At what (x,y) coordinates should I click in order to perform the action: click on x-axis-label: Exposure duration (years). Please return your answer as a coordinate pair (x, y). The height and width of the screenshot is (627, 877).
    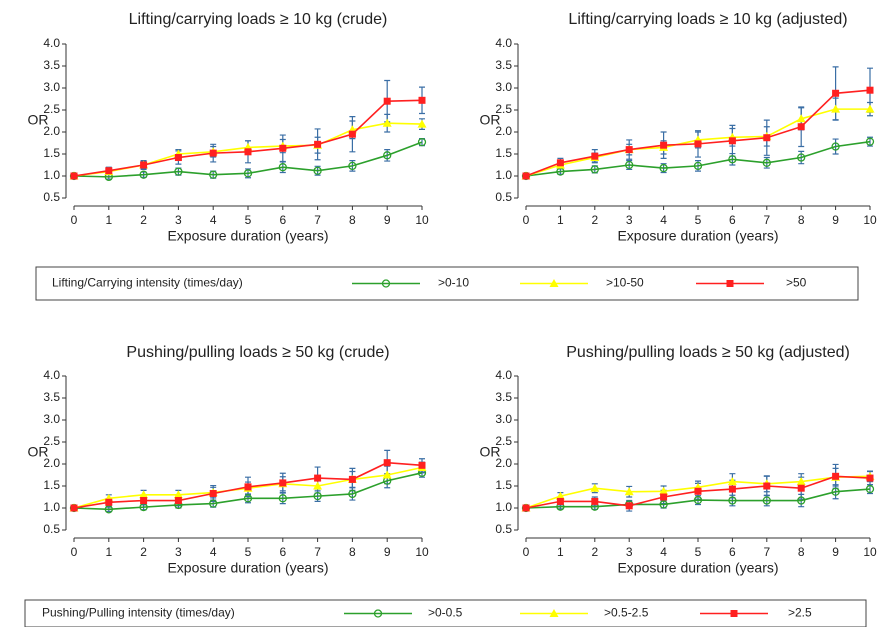
    Looking at the image, I should click on (247, 568).